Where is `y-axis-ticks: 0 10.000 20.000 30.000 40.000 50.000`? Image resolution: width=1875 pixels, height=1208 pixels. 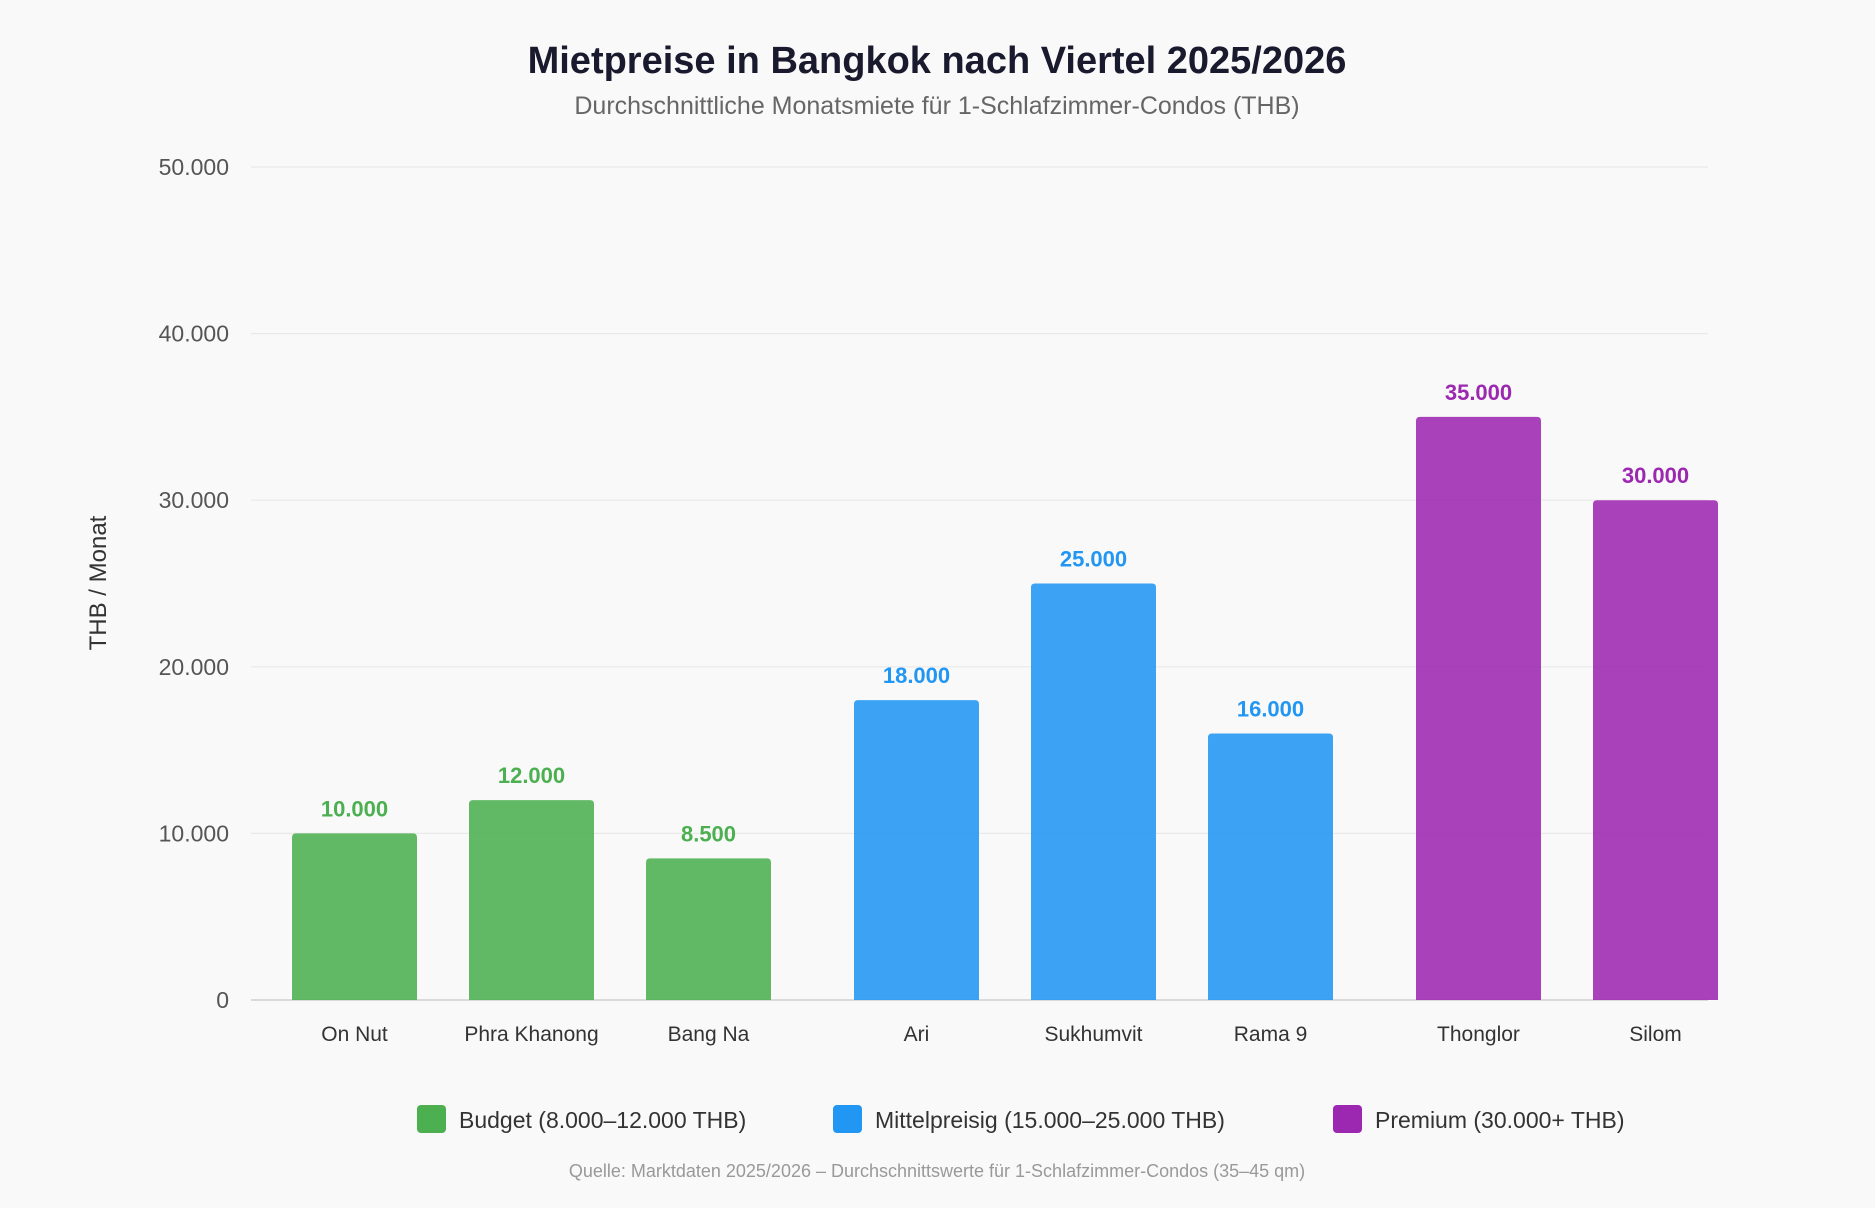 y-axis-ticks: 0 10.000 20.000 30.000 40.000 50.000 is located at coordinates (194, 583).